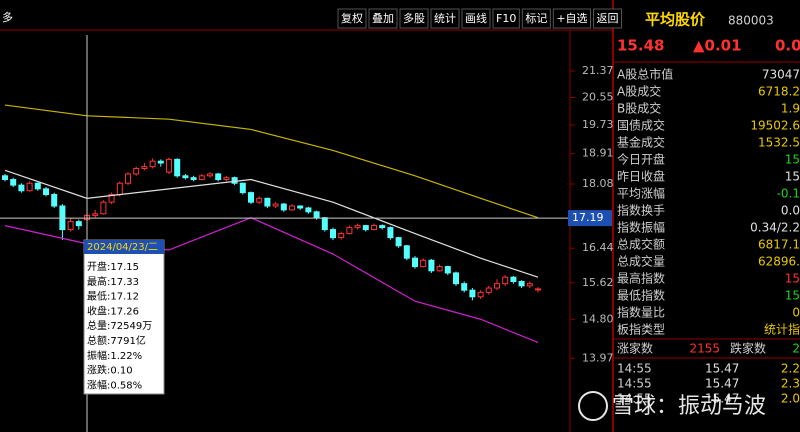  I want to click on quote-value: 62896., so click(779, 262).